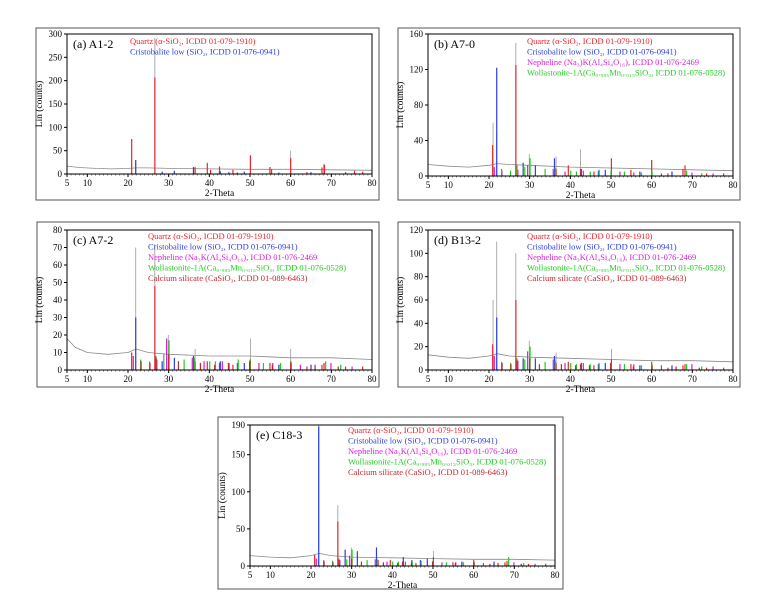 This screenshot has height=597, width=780. I want to click on y-tick-label: 80, so click(419, 277).